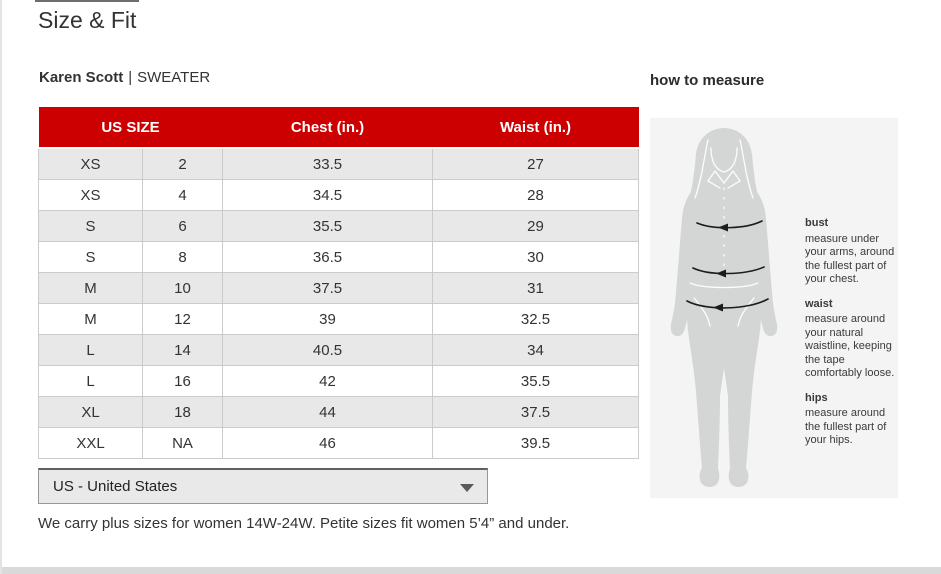  I want to click on waist-cell: 29, so click(536, 226).